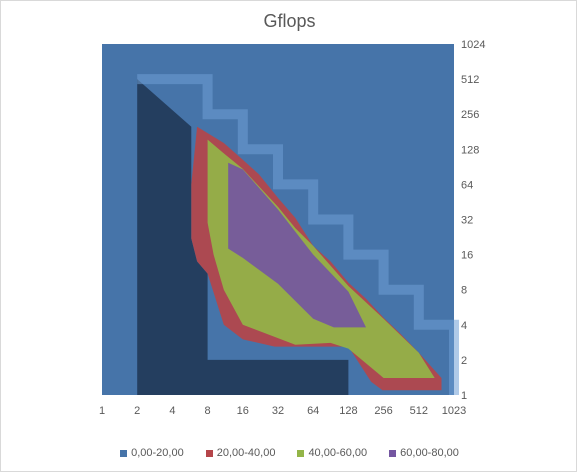 The height and width of the screenshot is (473, 577). What do you see at coordinates (172, 411) in the screenshot?
I see `x-tick-label: 4` at bounding box center [172, 411].